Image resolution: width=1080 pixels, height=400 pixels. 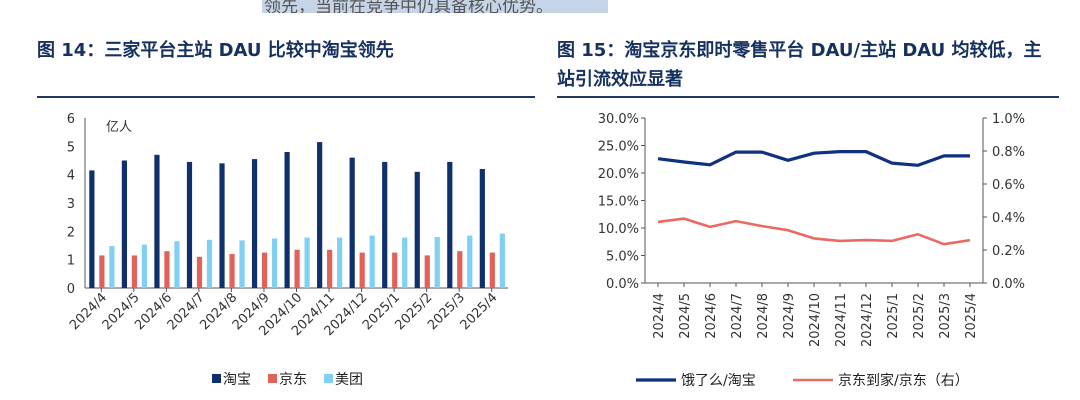 What do you see at coordinates (408, 6) in the screenshot?
I see `top-strip-text: 领先，当前在竞争中仍具备核心优势。` at bounding box center [408, 6].